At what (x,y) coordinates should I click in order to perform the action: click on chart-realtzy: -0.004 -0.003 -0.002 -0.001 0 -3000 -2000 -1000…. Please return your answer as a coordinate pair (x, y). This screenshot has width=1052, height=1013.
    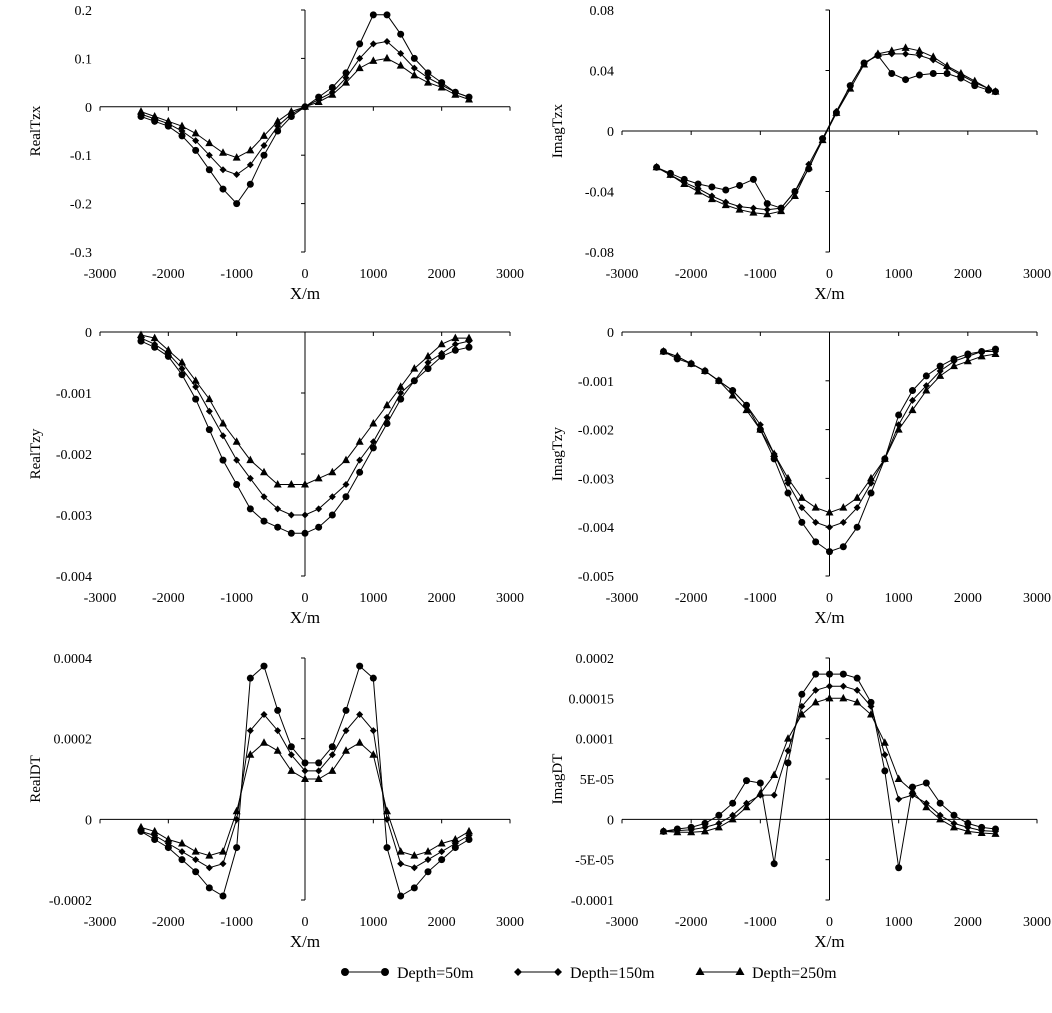
    Looking at the image, I should click on (276, 476).